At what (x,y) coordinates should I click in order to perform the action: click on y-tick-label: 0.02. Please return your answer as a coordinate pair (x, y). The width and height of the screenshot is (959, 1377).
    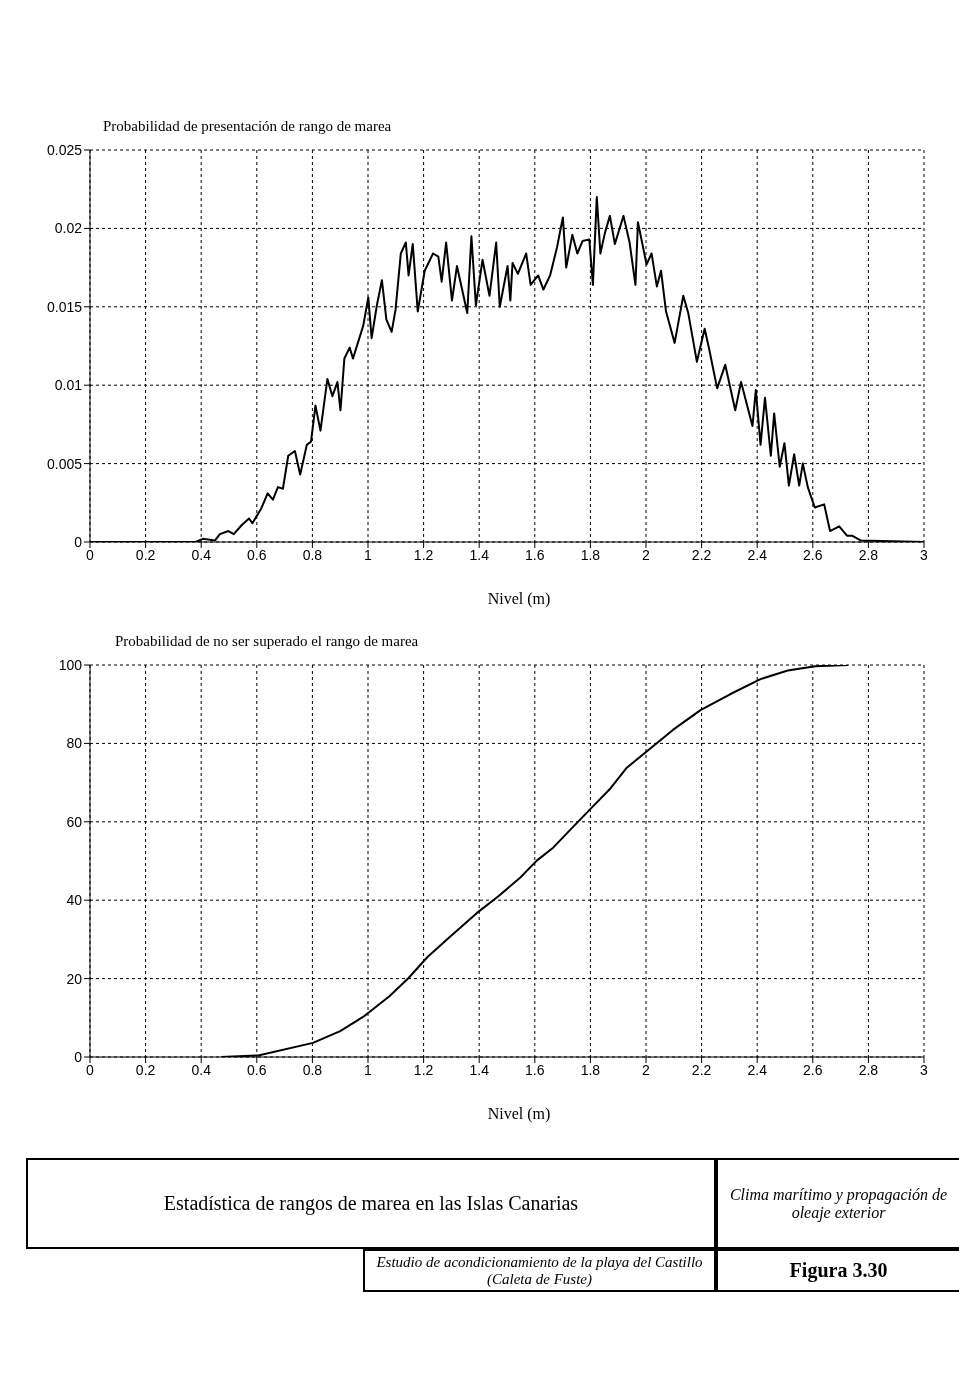
    Looking at the image, I should click on (68, 228).